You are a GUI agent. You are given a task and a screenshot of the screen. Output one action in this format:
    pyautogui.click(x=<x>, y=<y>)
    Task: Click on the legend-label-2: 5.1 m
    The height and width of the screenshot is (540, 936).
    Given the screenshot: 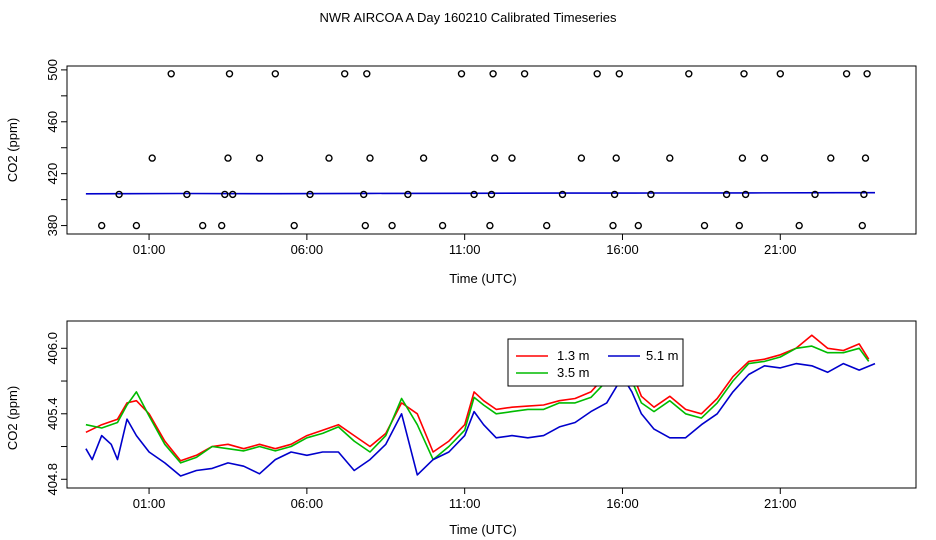 What is the action you would take?
    pyautogui.click(x=662, y=355)
    